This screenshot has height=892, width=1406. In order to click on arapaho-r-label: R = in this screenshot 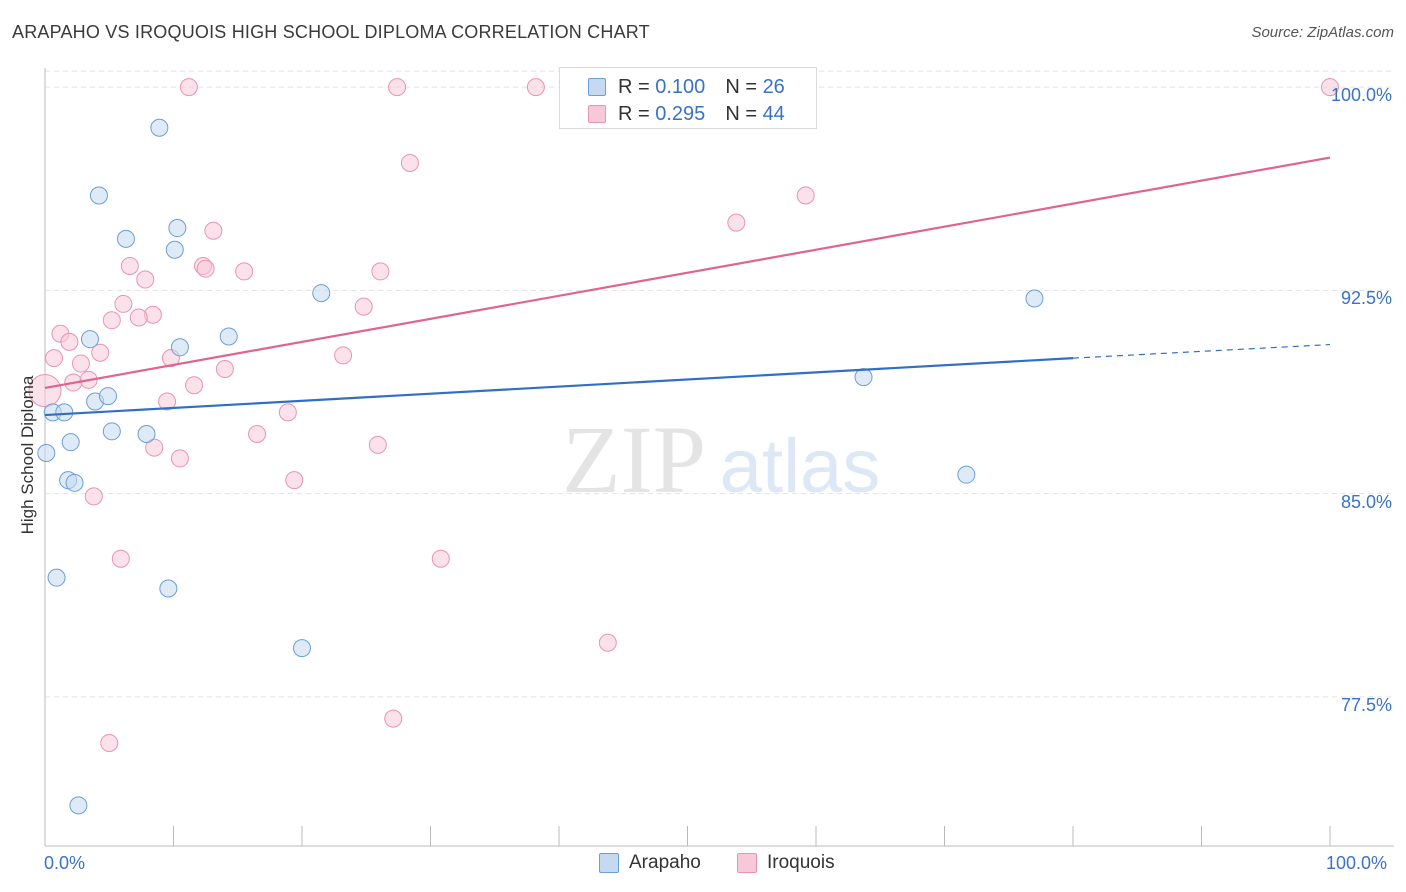, I will do `click(634, 86)`.